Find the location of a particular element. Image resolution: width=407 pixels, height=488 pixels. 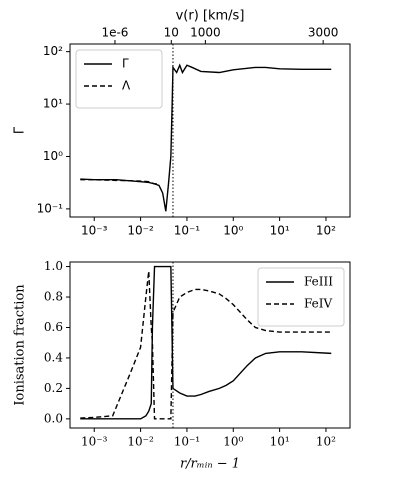

legend-box is located at coordinates (119, 79).